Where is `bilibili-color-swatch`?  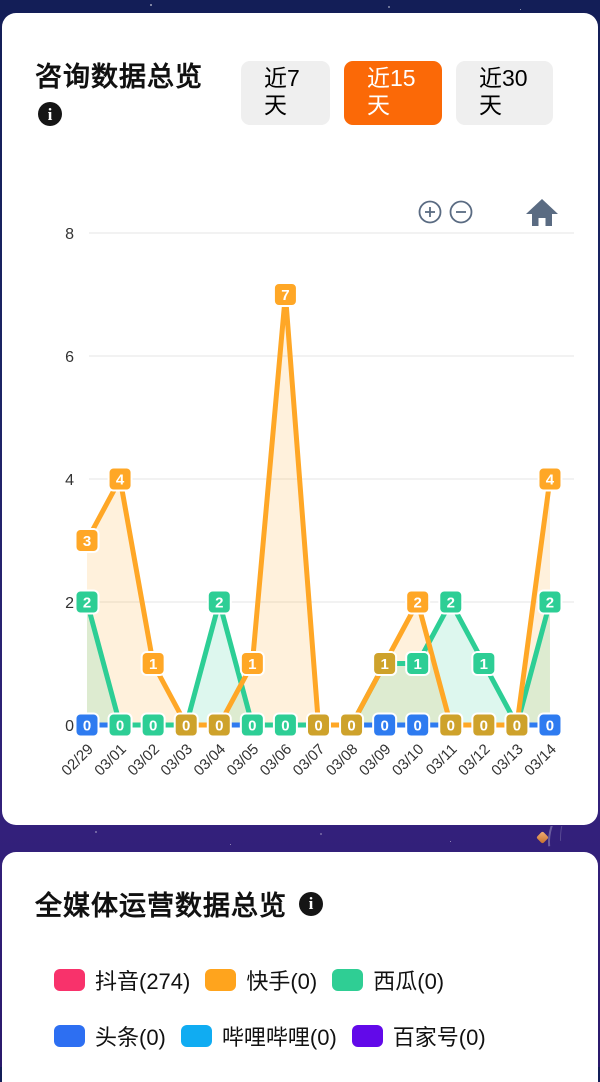
bilibili-color-swatch is located at coordinates (196, 1036).